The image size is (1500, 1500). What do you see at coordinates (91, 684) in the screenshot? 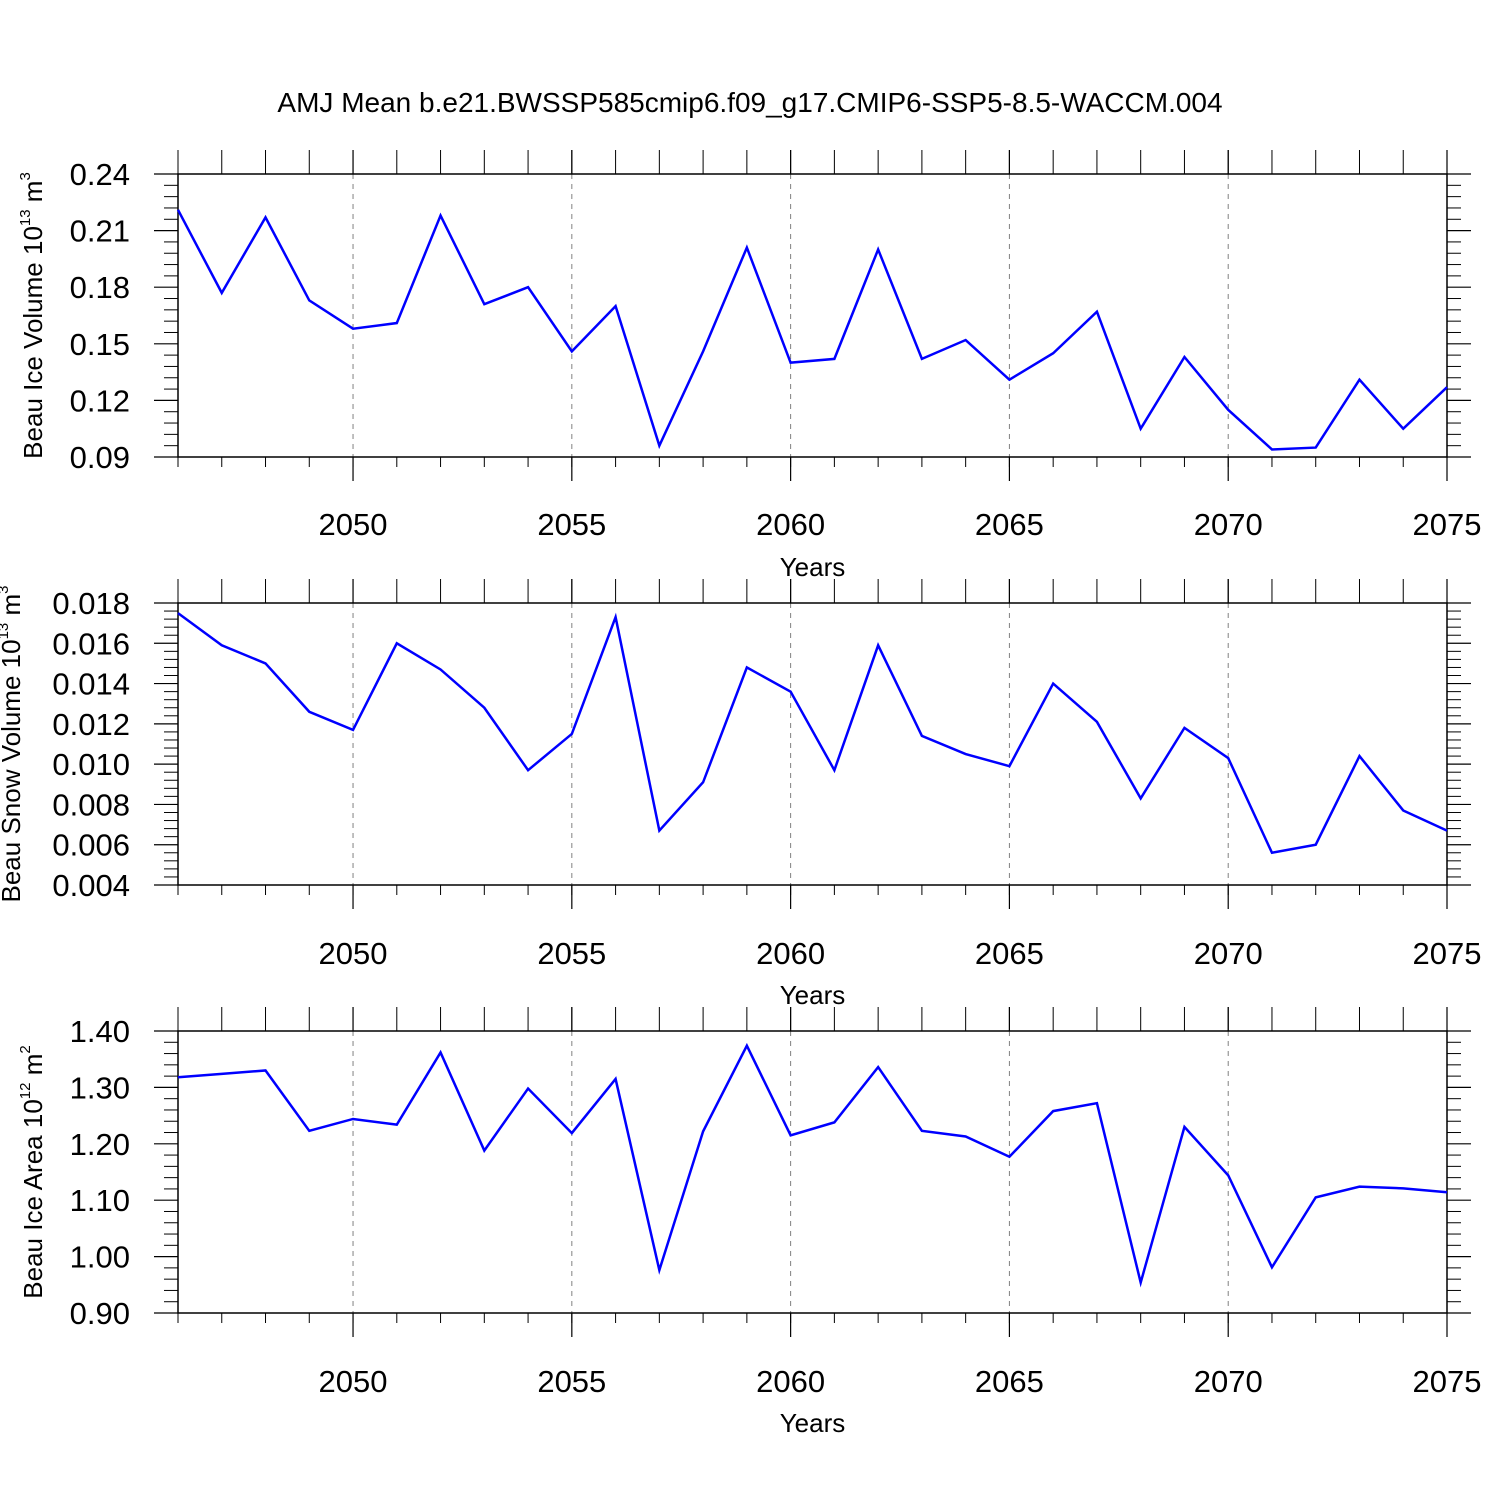
I see `y-tick-label: 0.014` at bounding box center [91, 684].